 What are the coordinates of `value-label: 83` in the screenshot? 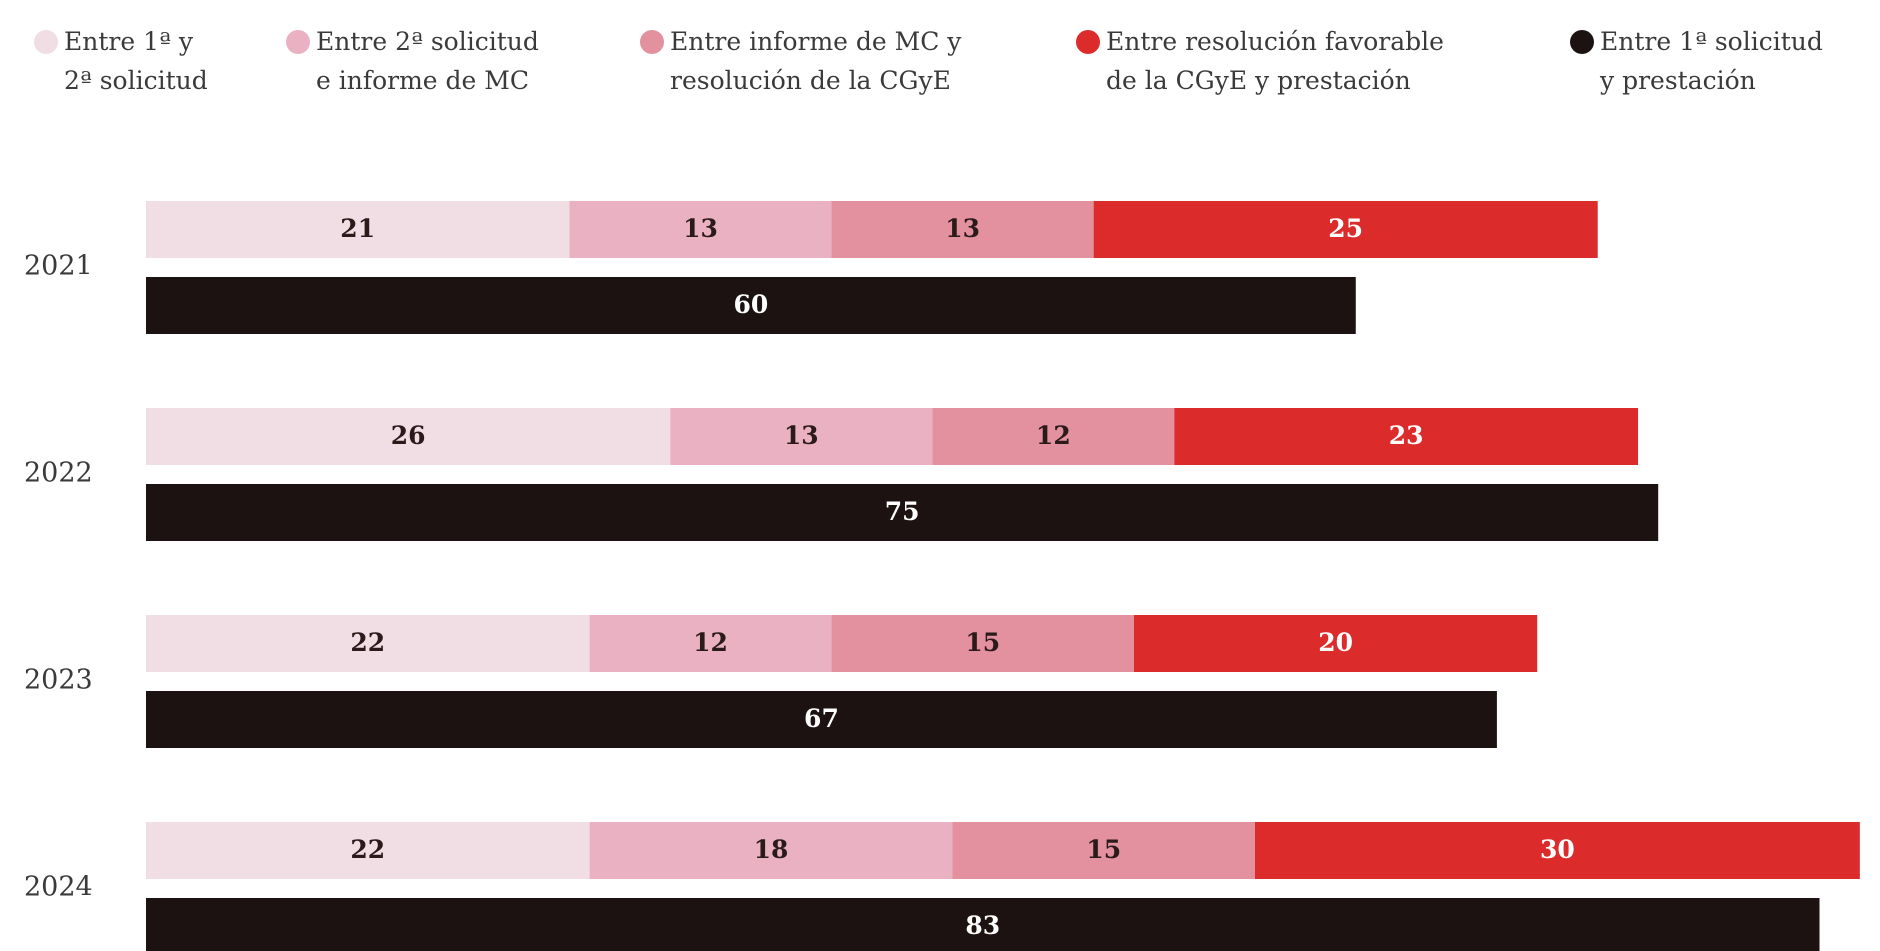 It's located at (982, 925).